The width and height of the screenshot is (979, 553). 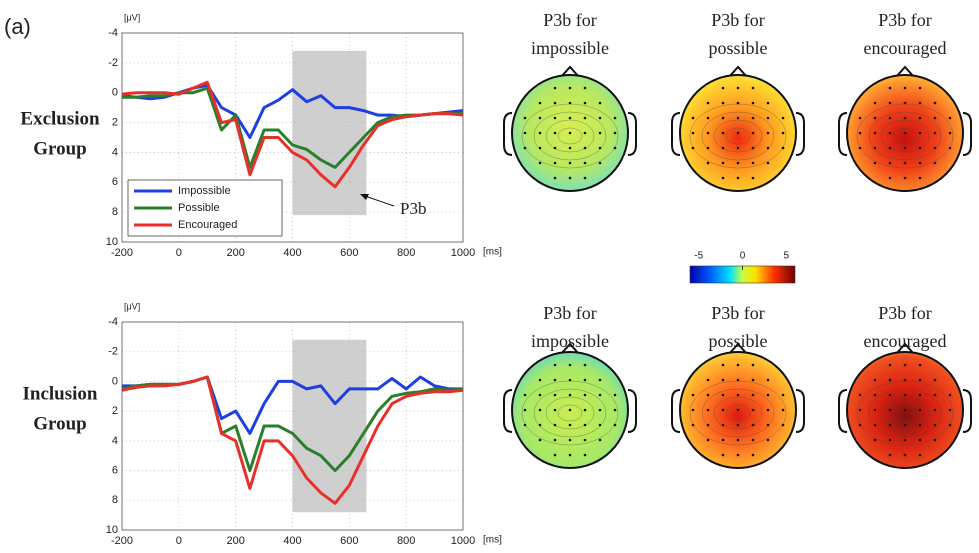 I want to click on map-title: impossible, so click(x=570, y=341).